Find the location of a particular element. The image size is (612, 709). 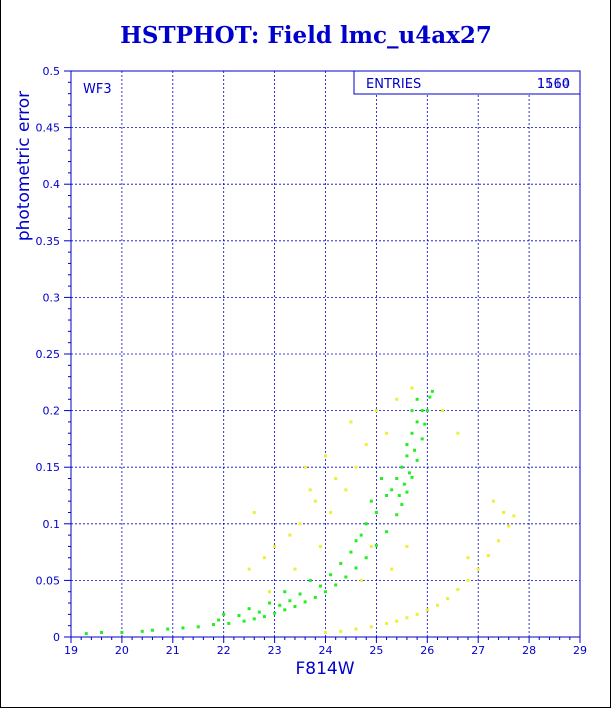

x-tick-label: 29 is located at coordinates (580, 650).